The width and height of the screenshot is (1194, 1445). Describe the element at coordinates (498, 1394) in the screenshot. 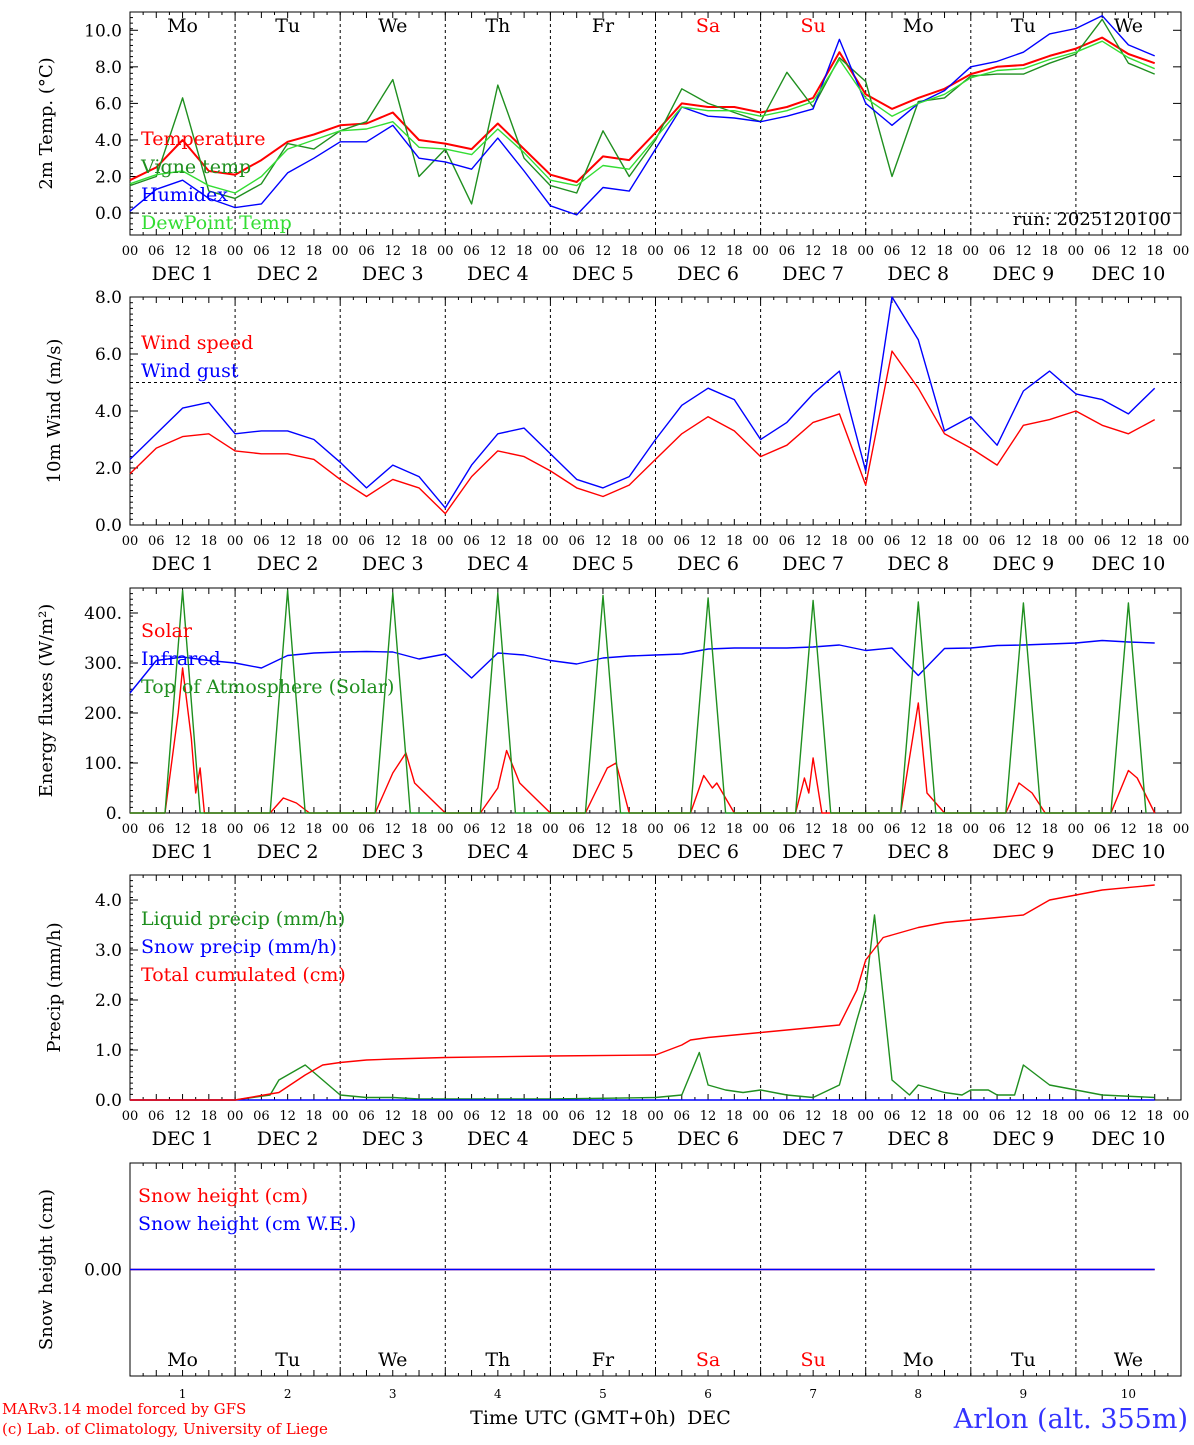

I see `bottom-day-number: 4` at that location.